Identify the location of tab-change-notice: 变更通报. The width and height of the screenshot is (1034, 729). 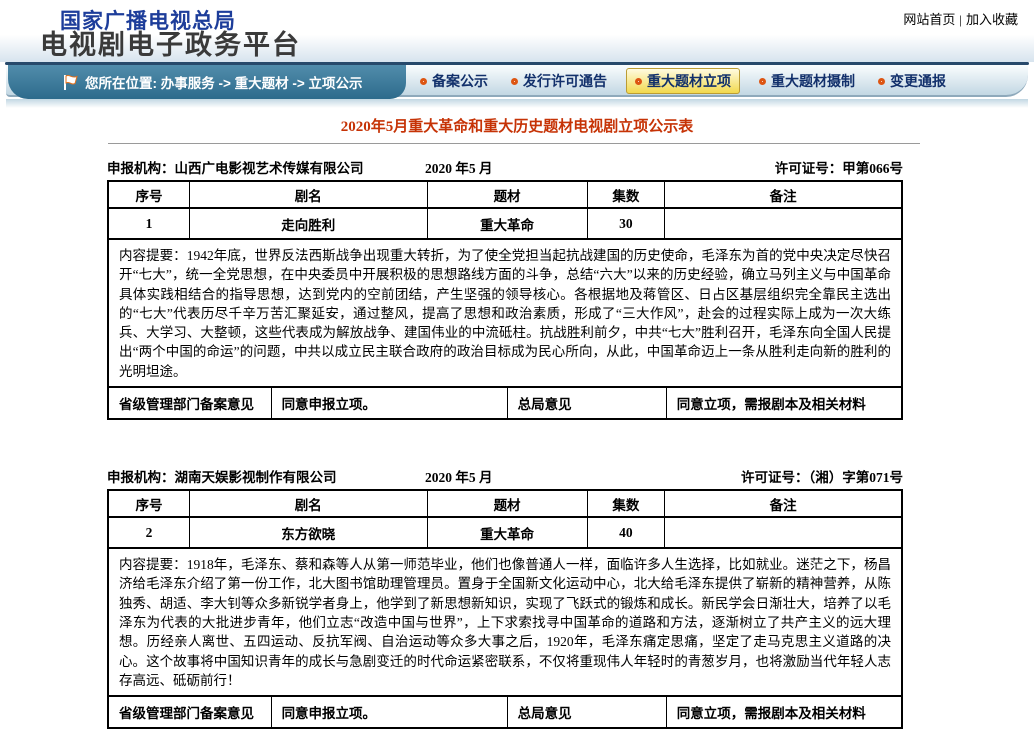
(912, 81).